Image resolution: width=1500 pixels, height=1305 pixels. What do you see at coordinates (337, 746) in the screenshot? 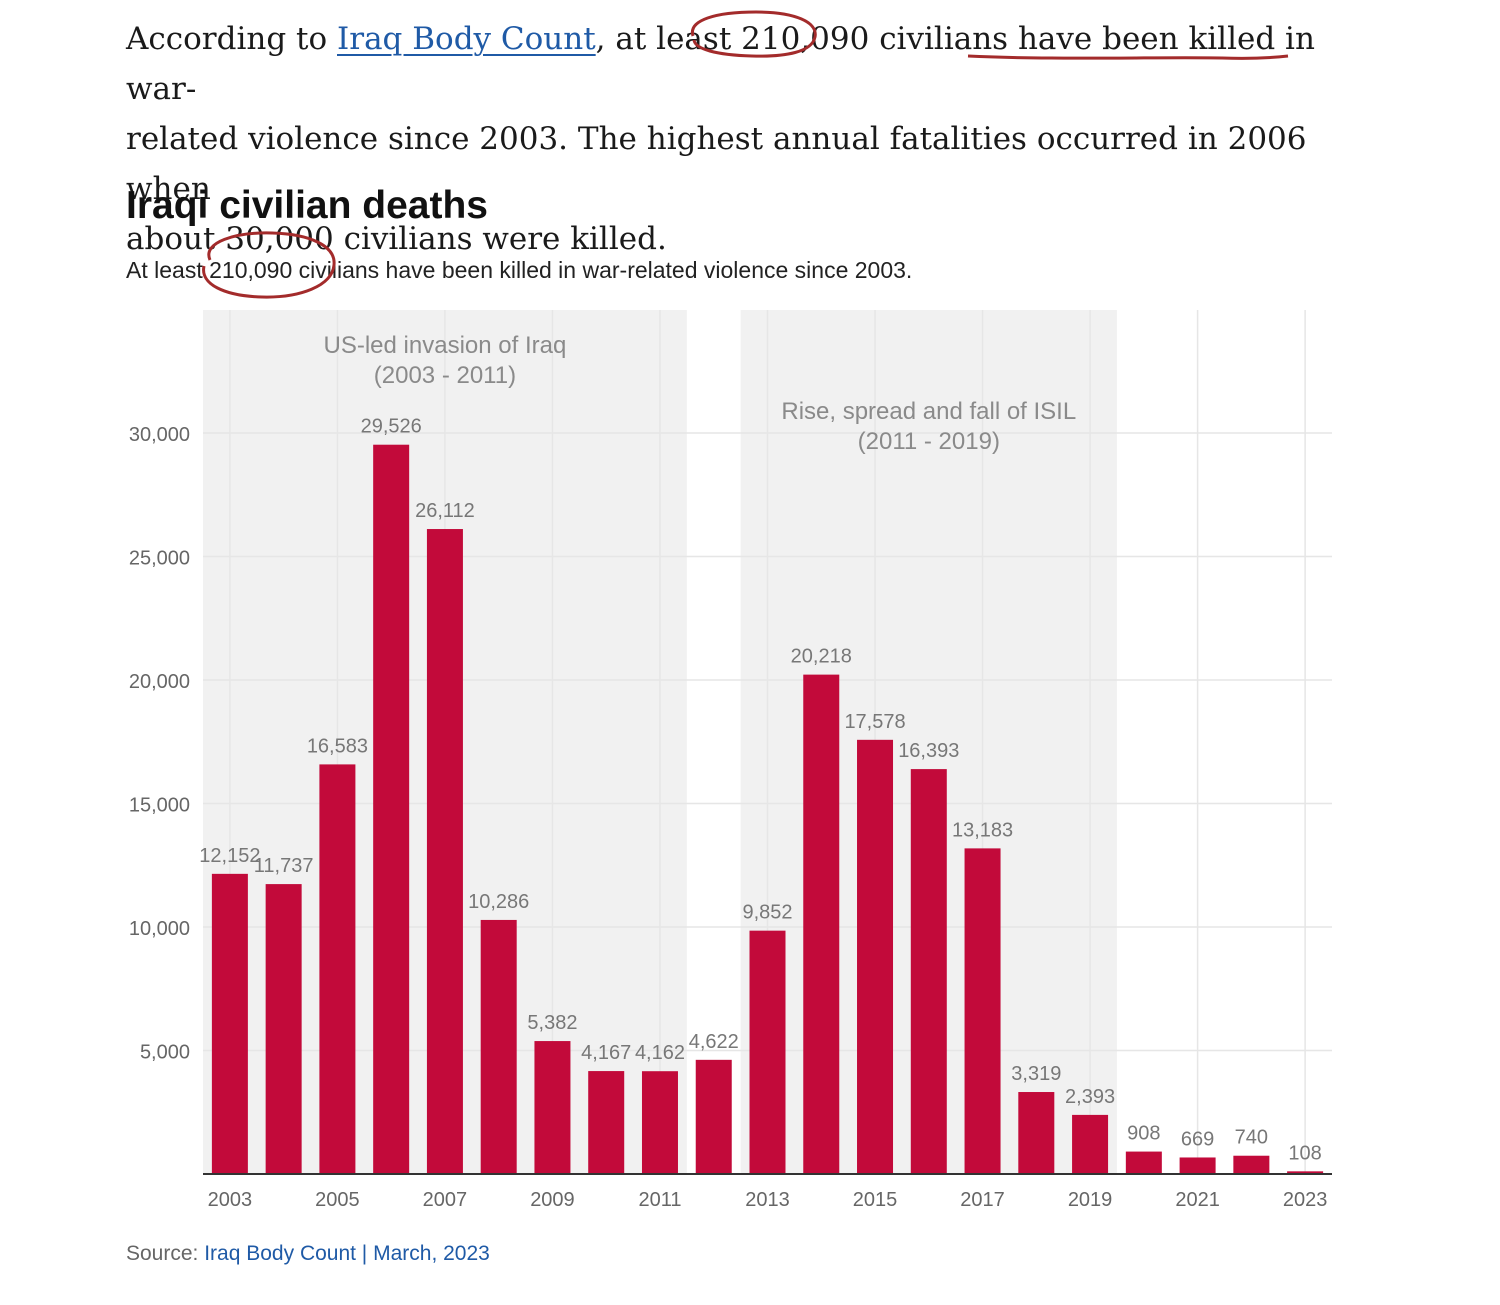
I see `data-label-2005: 16,583` at bounding box center [337, 746].